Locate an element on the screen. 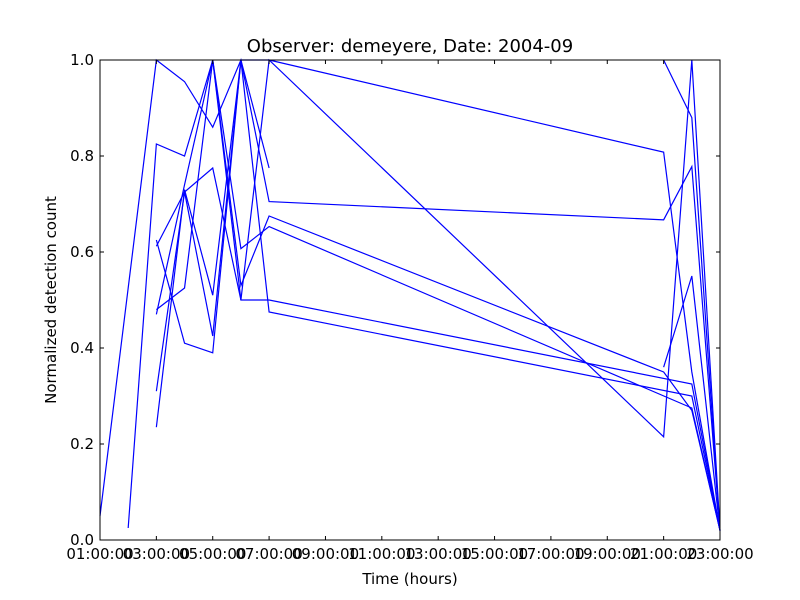  chart-title: Observer: demeyere, Date: 2004-09 is located at coordinates (410, 46).